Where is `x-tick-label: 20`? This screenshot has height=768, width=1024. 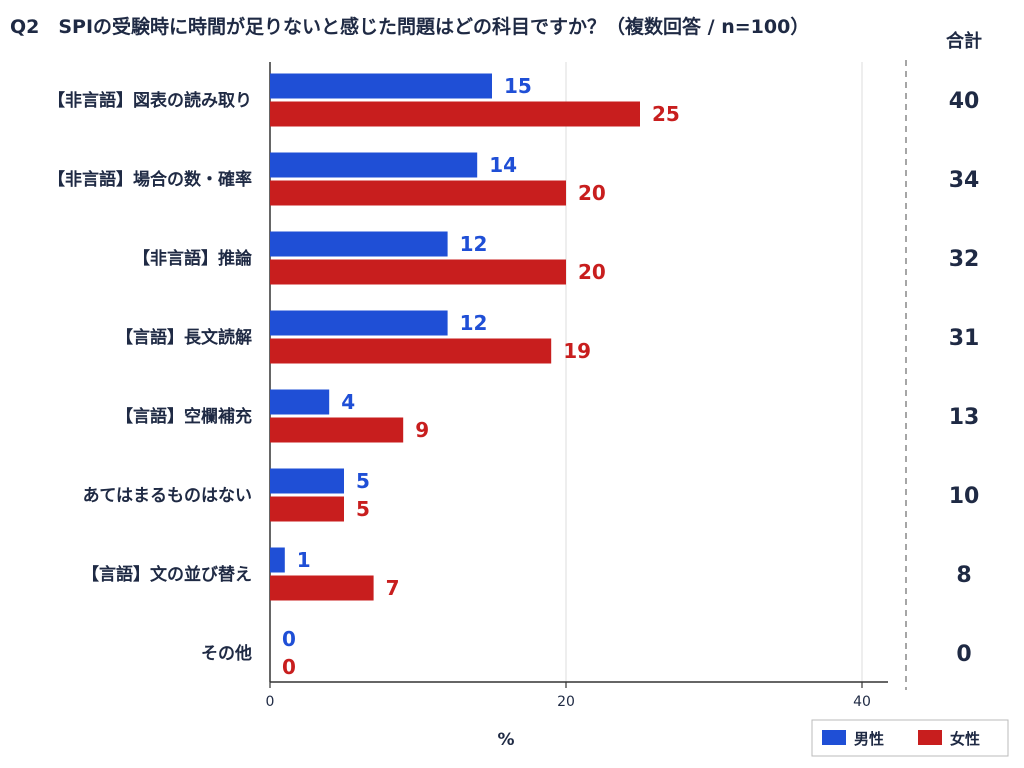
x-tick-label: 20 is located at coordinates (566, 702).